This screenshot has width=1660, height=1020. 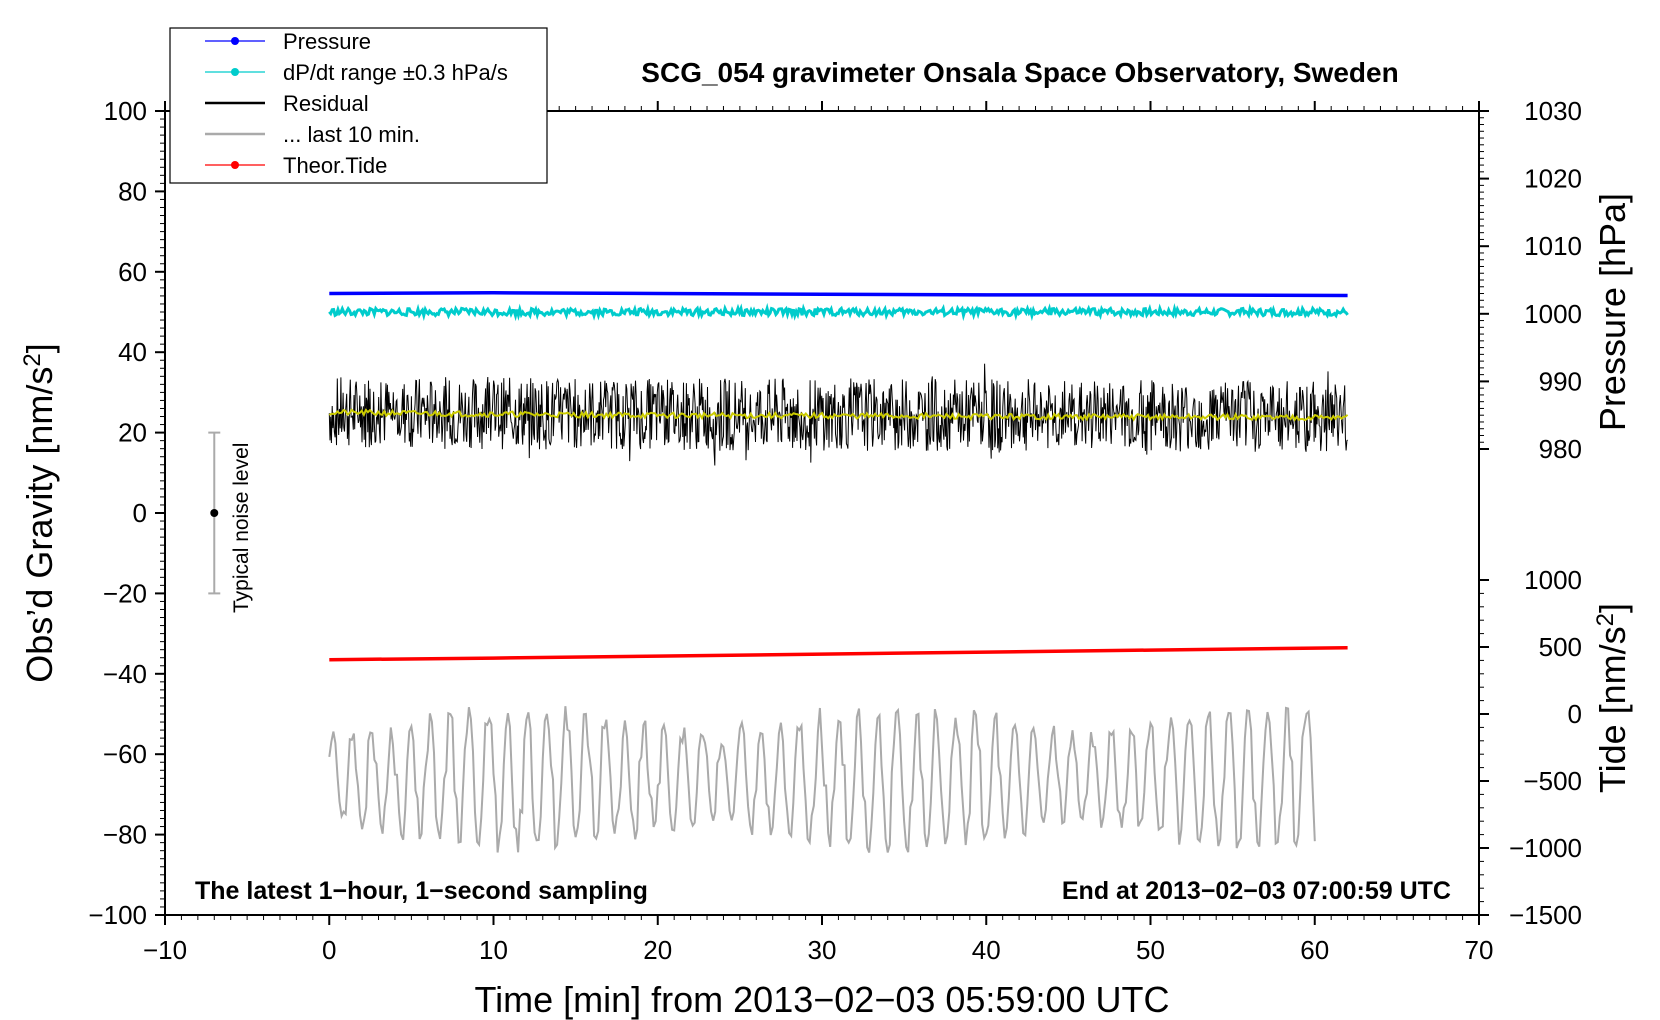 What do you see at coordinates (1553, 111) in the screenshot?
I see `pressure-tick-label: 1030` at bounding box center [1553, 111].